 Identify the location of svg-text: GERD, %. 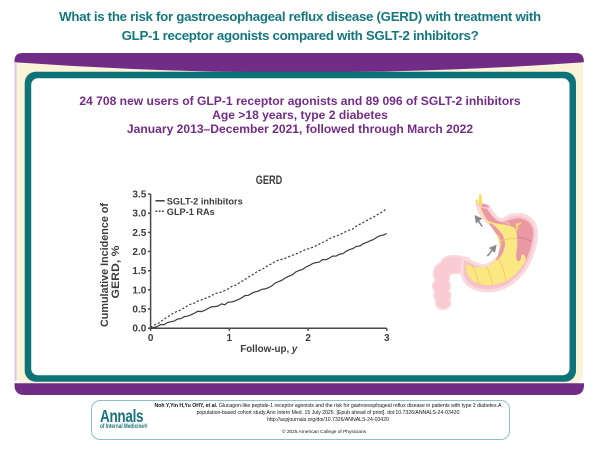
(116, 271).